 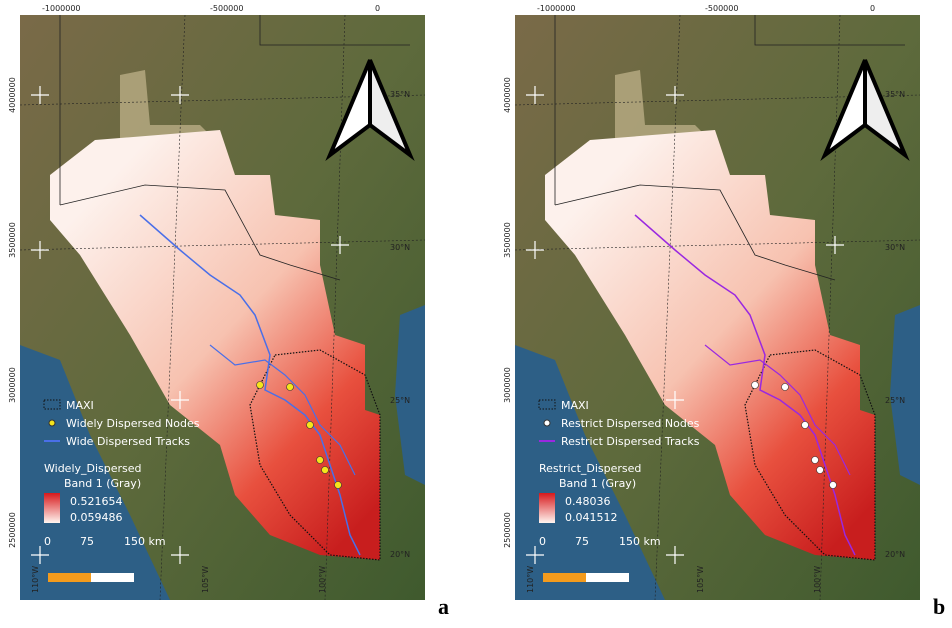 I want to click on raster-title: Widely_Dispersed, so click(x=93, y=468).